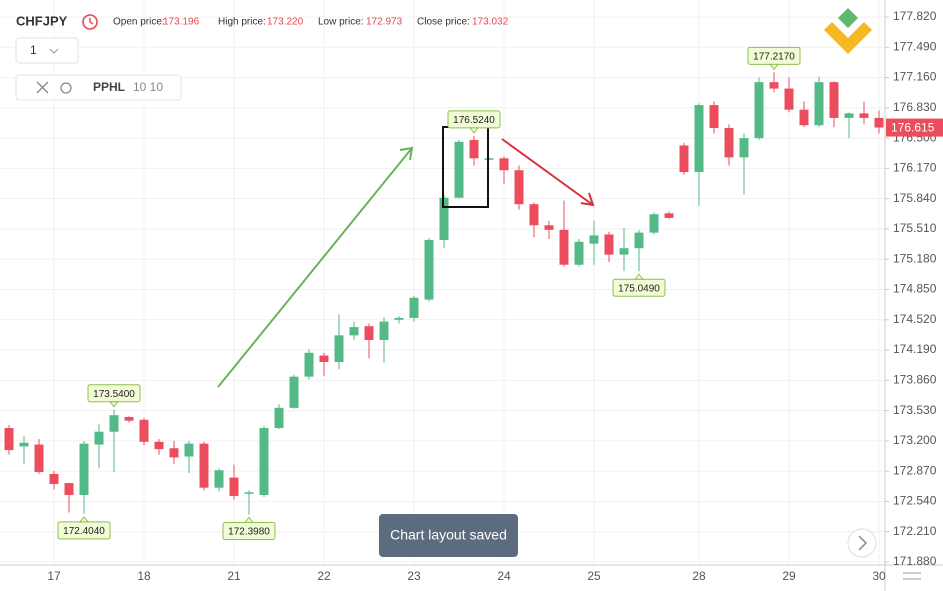 The image size is (943, 591). I want to click on x-tick-label: 17, so click(54, 576).